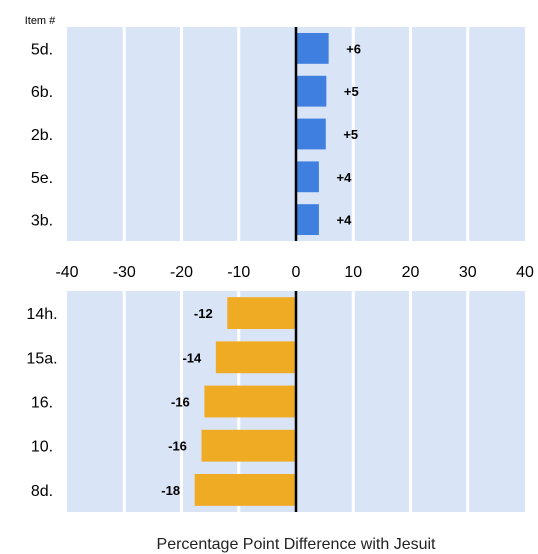 The image size is (538, 554). What do you see at coordinates (238, 272) in the screenshot?
I see `x-tick-label: -10` at bounding box center [238, 272].